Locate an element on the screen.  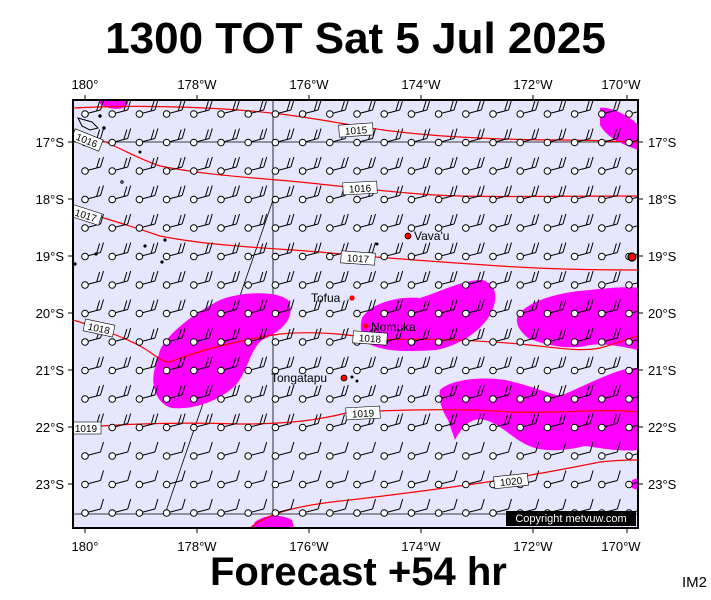
copyright-box: Copyright metvuw.com is located at coordinates (571, 518).